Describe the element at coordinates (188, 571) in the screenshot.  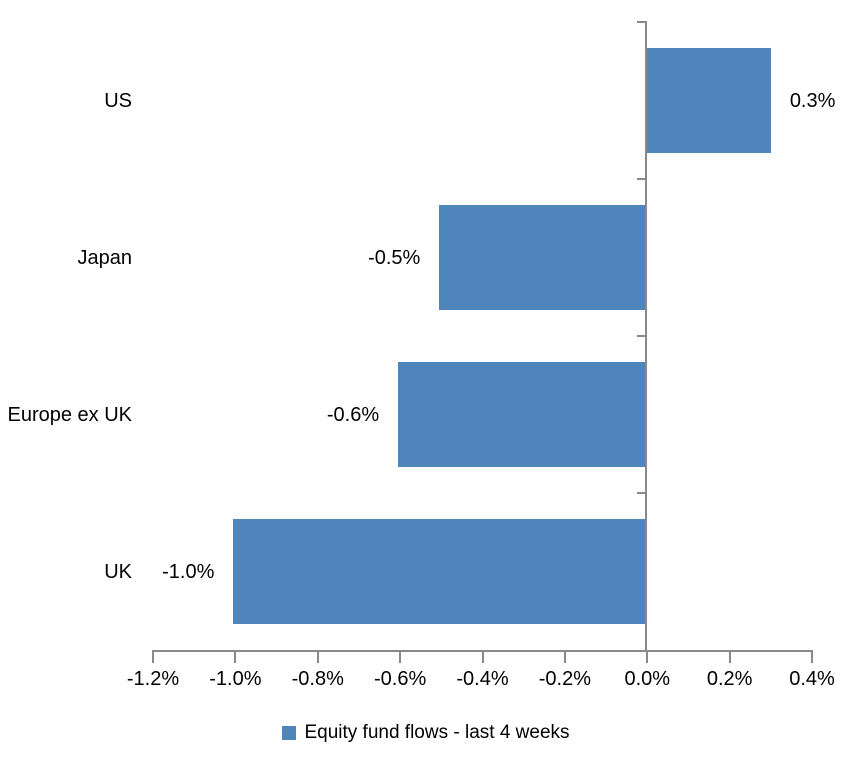
I see `value-label: -1.0%` at that location.